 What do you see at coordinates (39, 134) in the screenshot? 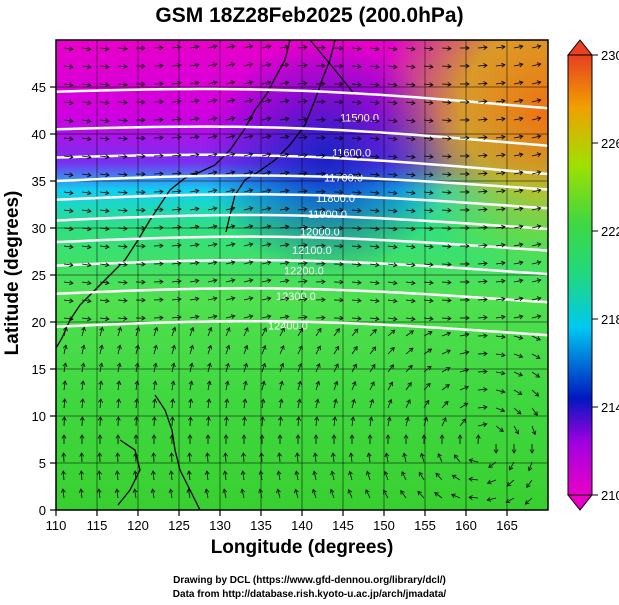
I see `y-tick-label: 40` at bounding box center [39, 134].